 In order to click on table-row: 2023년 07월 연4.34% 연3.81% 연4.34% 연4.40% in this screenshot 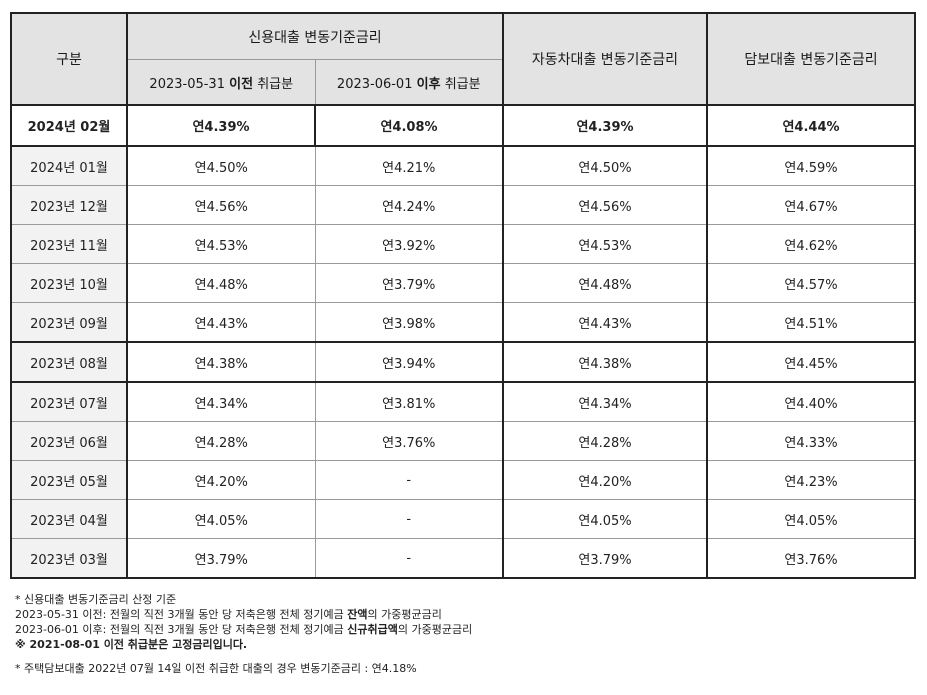, I will do `click(463, 401)`.